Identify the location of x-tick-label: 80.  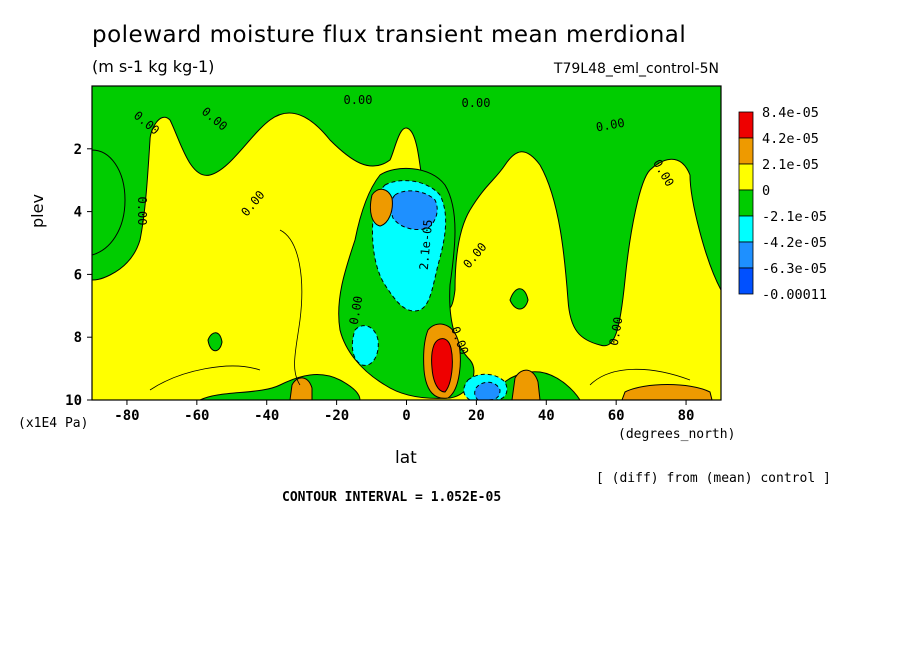
(686, 416).